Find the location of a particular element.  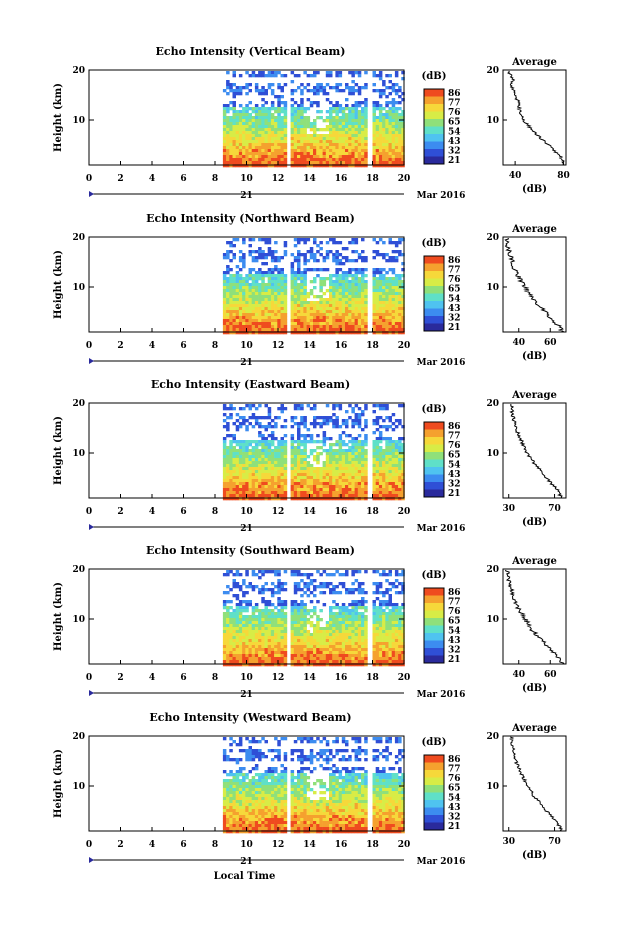

colorbar-tick-label: 86 is located at coordinates (454, 94).